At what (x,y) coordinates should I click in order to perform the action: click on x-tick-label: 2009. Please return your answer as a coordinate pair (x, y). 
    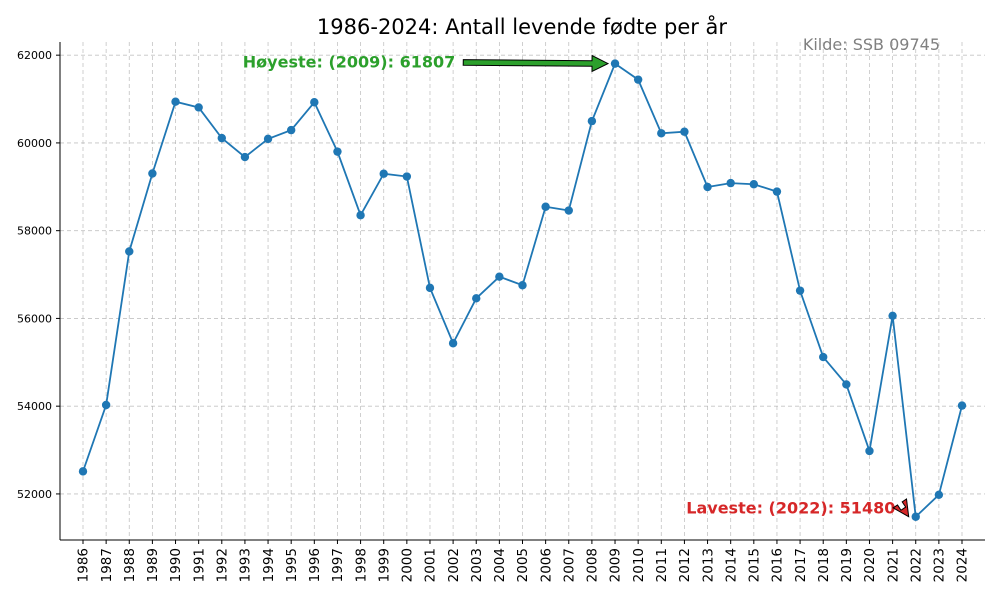
    Looking at the image, I should click on (616, 565).